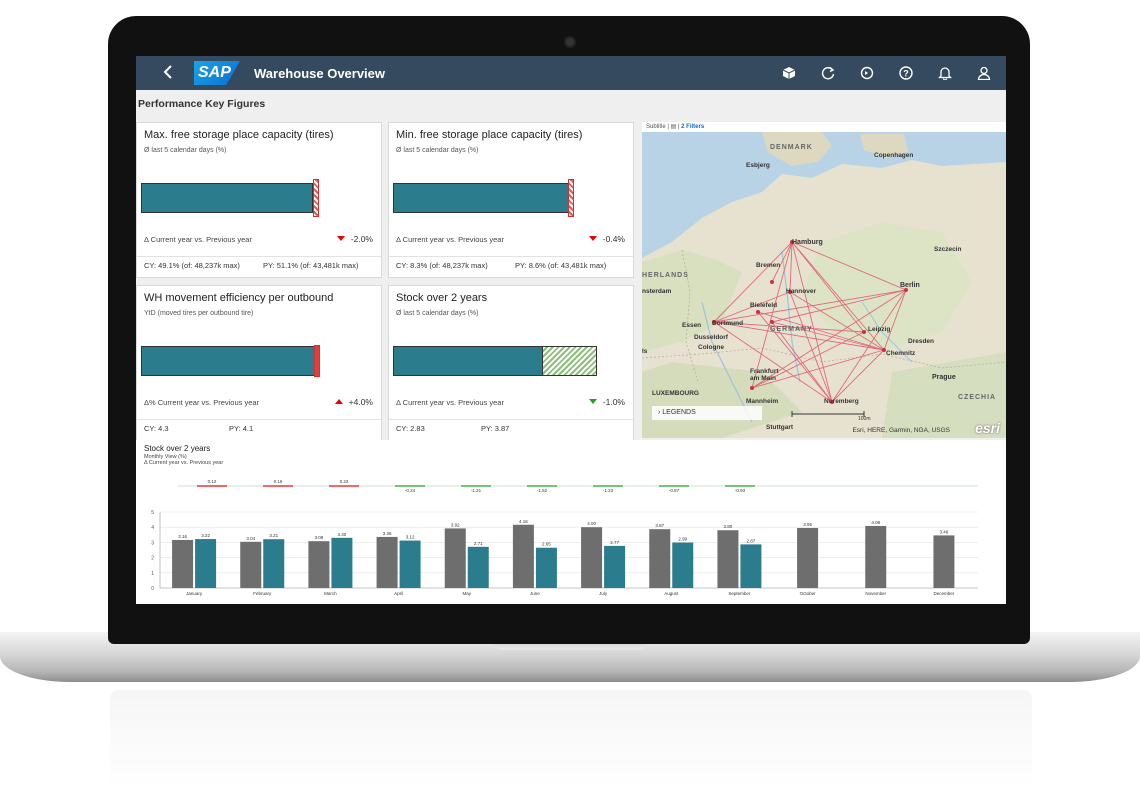 This screenshot has width=1140, height=810. I want to click on trend-up-icon, so click(338, 401).